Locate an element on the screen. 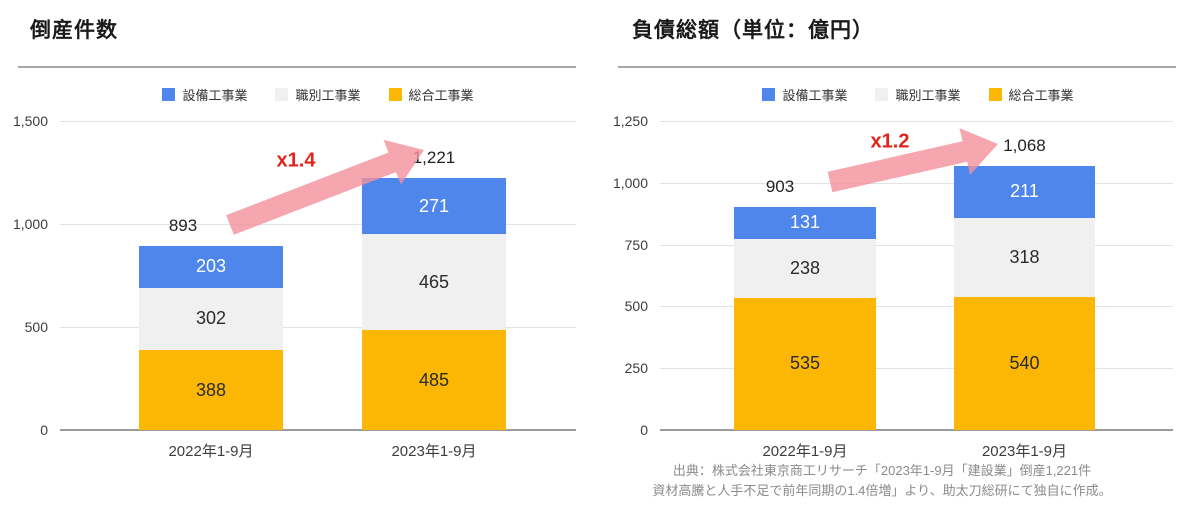 The width and height of the screenshot is (1200, 516). chart-title: 倒産件数 is located at coordinates (74, 30).